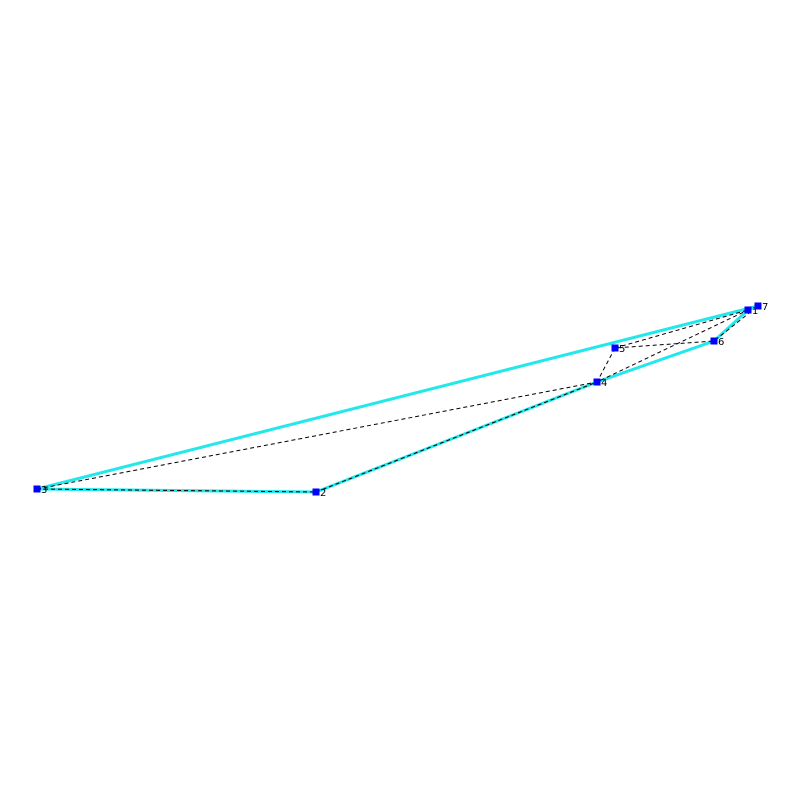 The width and height of the screenshot is (800, 800). Describe the element at coordinates (604, 383) in the screenshot. I see `node-label: 4` at that location.